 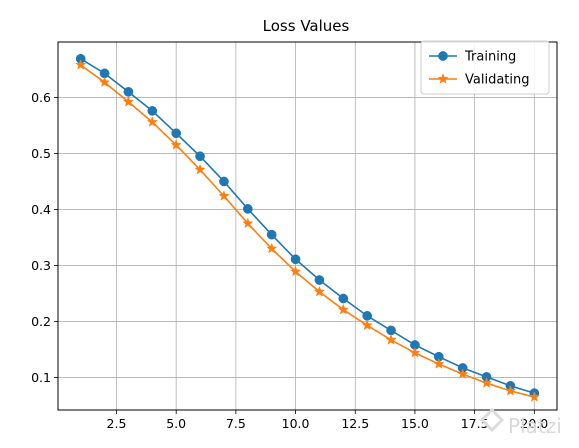 I want to click on x-tick-label: 10.0, so click(x=296, y=423).